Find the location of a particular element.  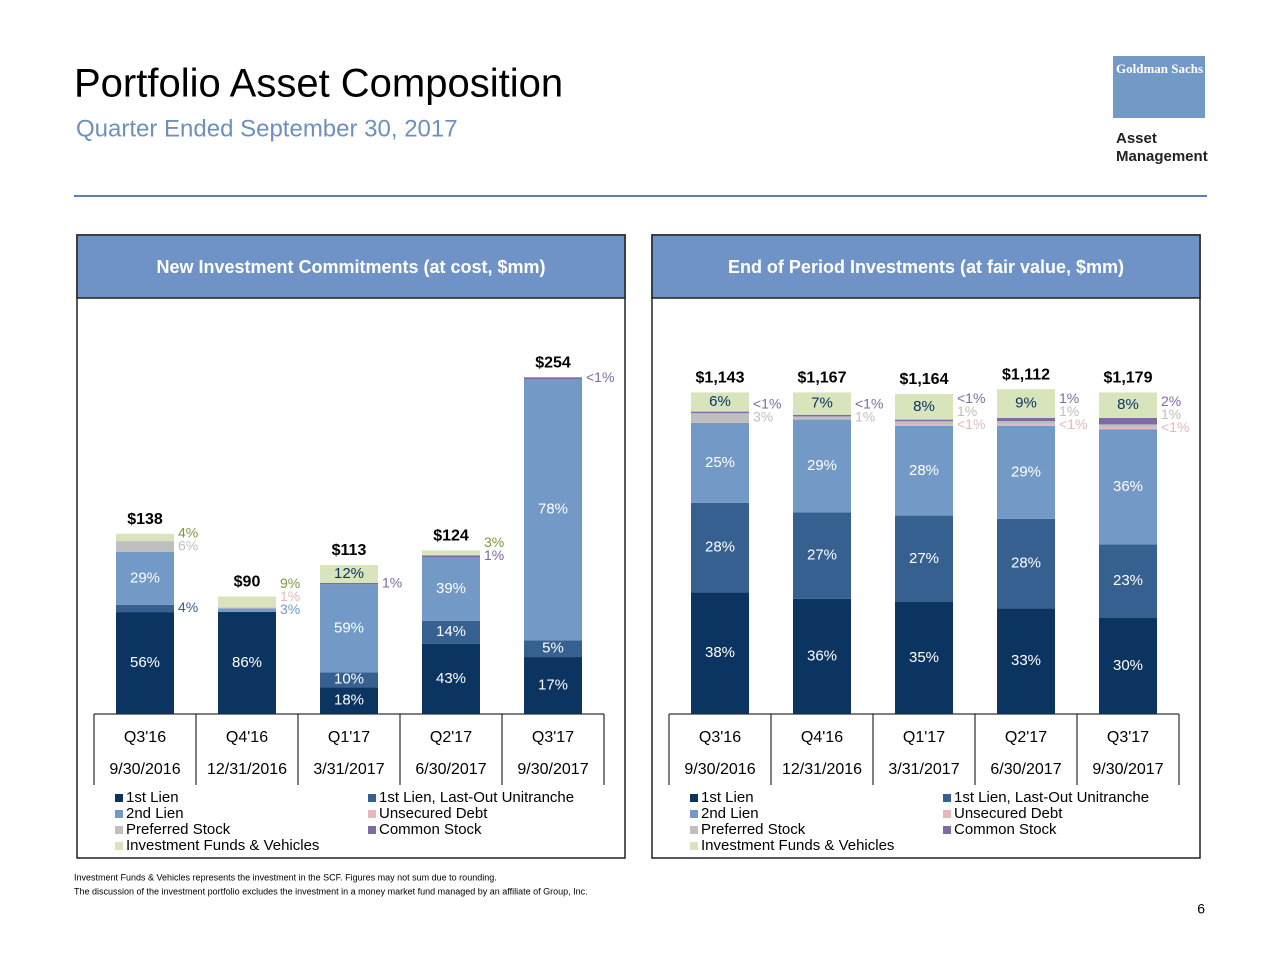

total-label: $90 is located at coordinates (247, 582).